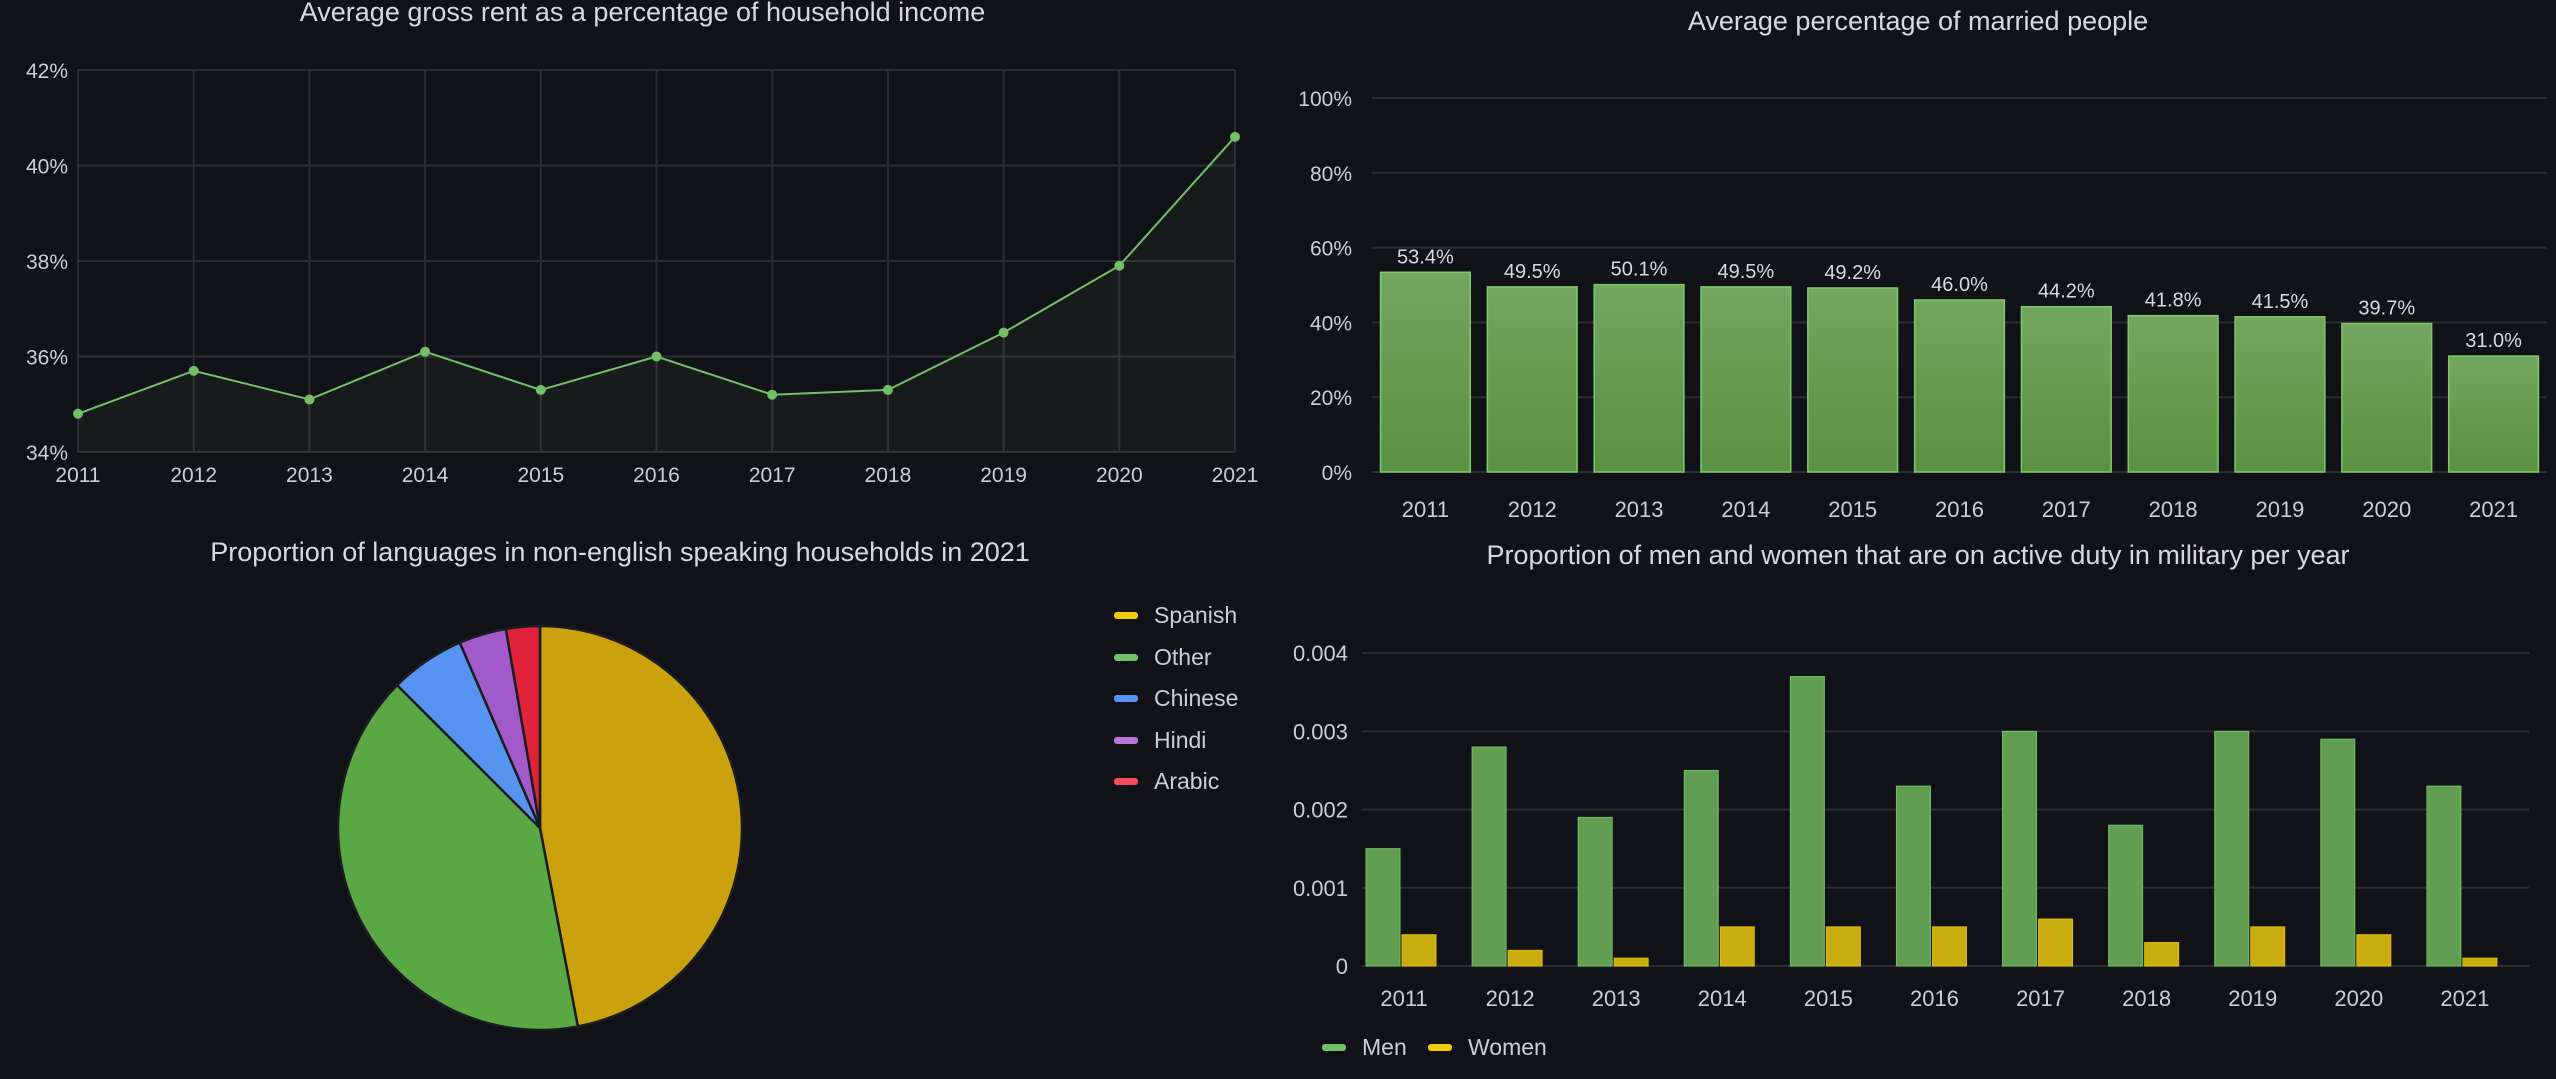  Describe the element at coordinates (1320, 810) in the screenshot. I see `y-tick-label: 0.002` at that location.